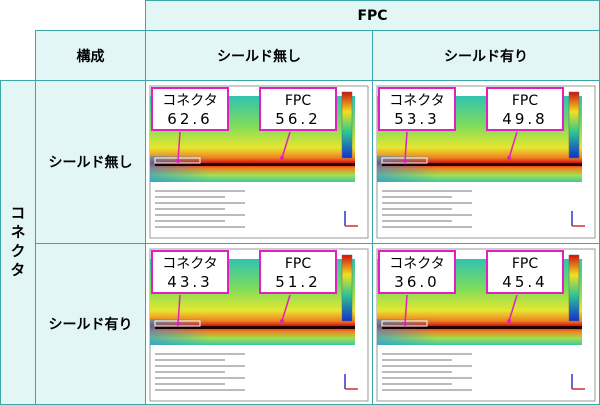  Describe the element at coordinates (297, 119) in the screenshot. I see `callout-value: 56.2` at that location.